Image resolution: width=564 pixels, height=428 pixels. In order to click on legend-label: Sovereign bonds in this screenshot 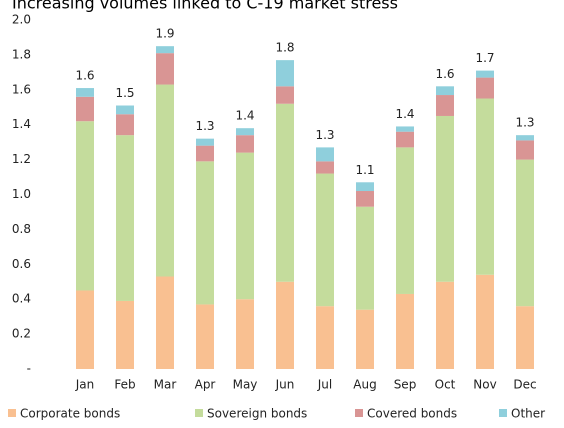, I will do `click(257, 414)`.